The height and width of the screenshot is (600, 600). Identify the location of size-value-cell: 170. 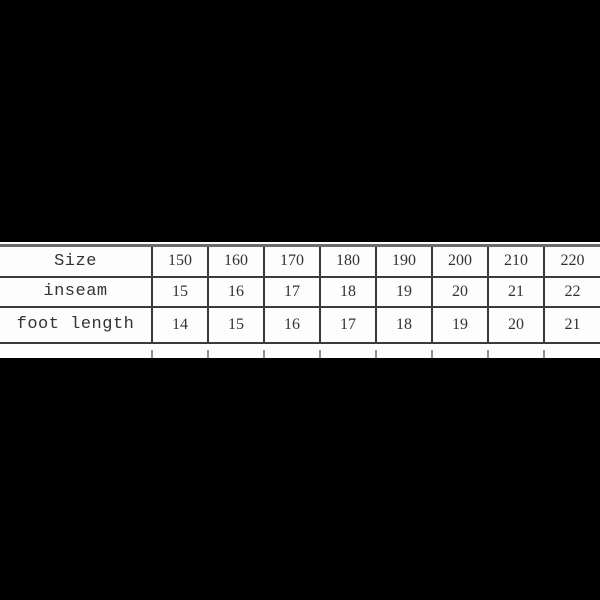
(292, 261).